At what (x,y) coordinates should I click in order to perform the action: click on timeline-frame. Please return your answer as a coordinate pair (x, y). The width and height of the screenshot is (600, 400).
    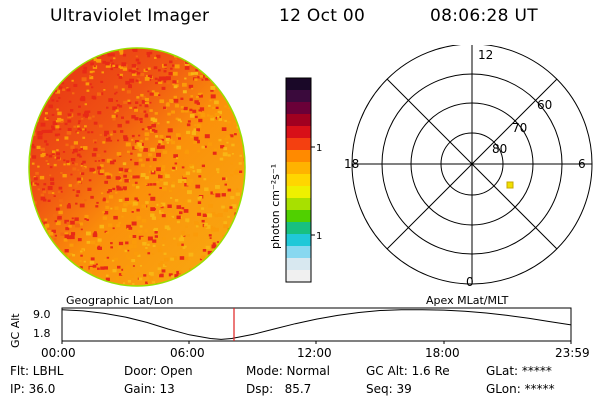
    Looking at the image, I should click on (316, 324).